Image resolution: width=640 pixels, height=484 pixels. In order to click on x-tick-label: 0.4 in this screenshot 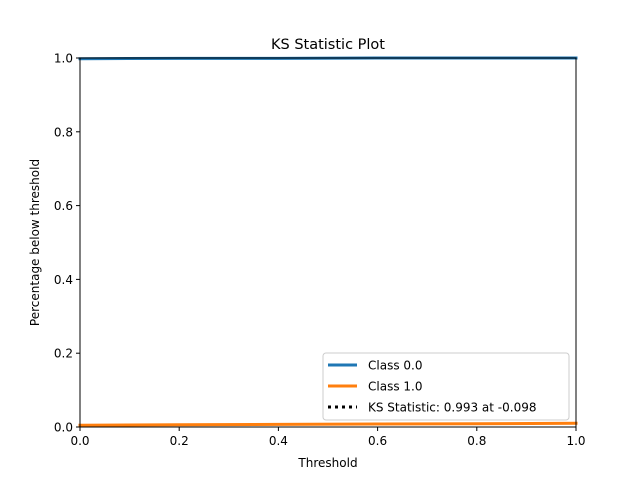, I will do `click(278, 441)`.